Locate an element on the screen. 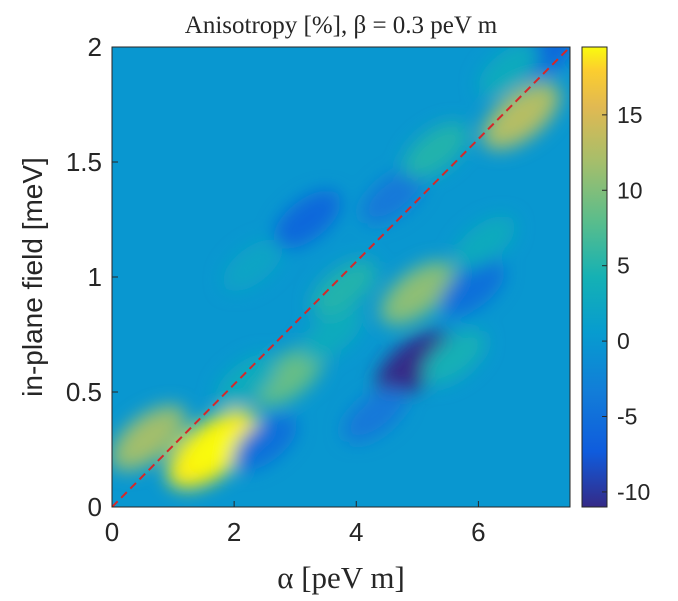 Image resolution: width=678 pixels, height=601 pixels. x-tick-label: 2 is located at coordinates (234, 532).